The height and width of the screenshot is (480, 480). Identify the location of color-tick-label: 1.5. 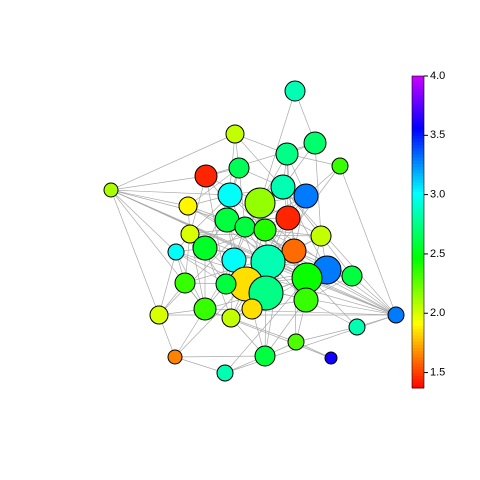
(437, 372).